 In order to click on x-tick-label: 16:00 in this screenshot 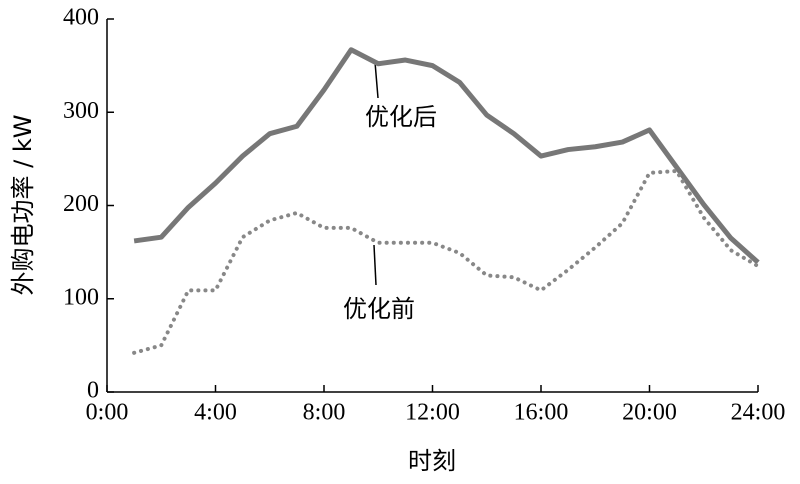, I will do `click(541, 413)`.